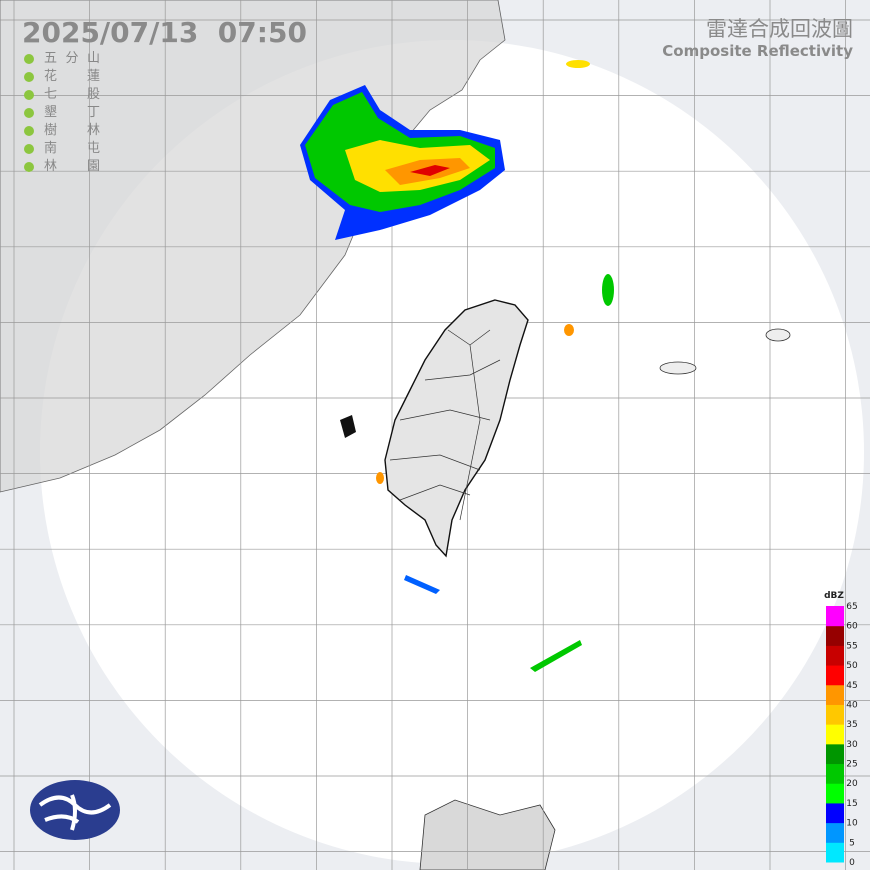  What do you see at coordinates (72, 58) in the screenshot?
I see `station-name: 五分山` at bounding box center [72, 58].